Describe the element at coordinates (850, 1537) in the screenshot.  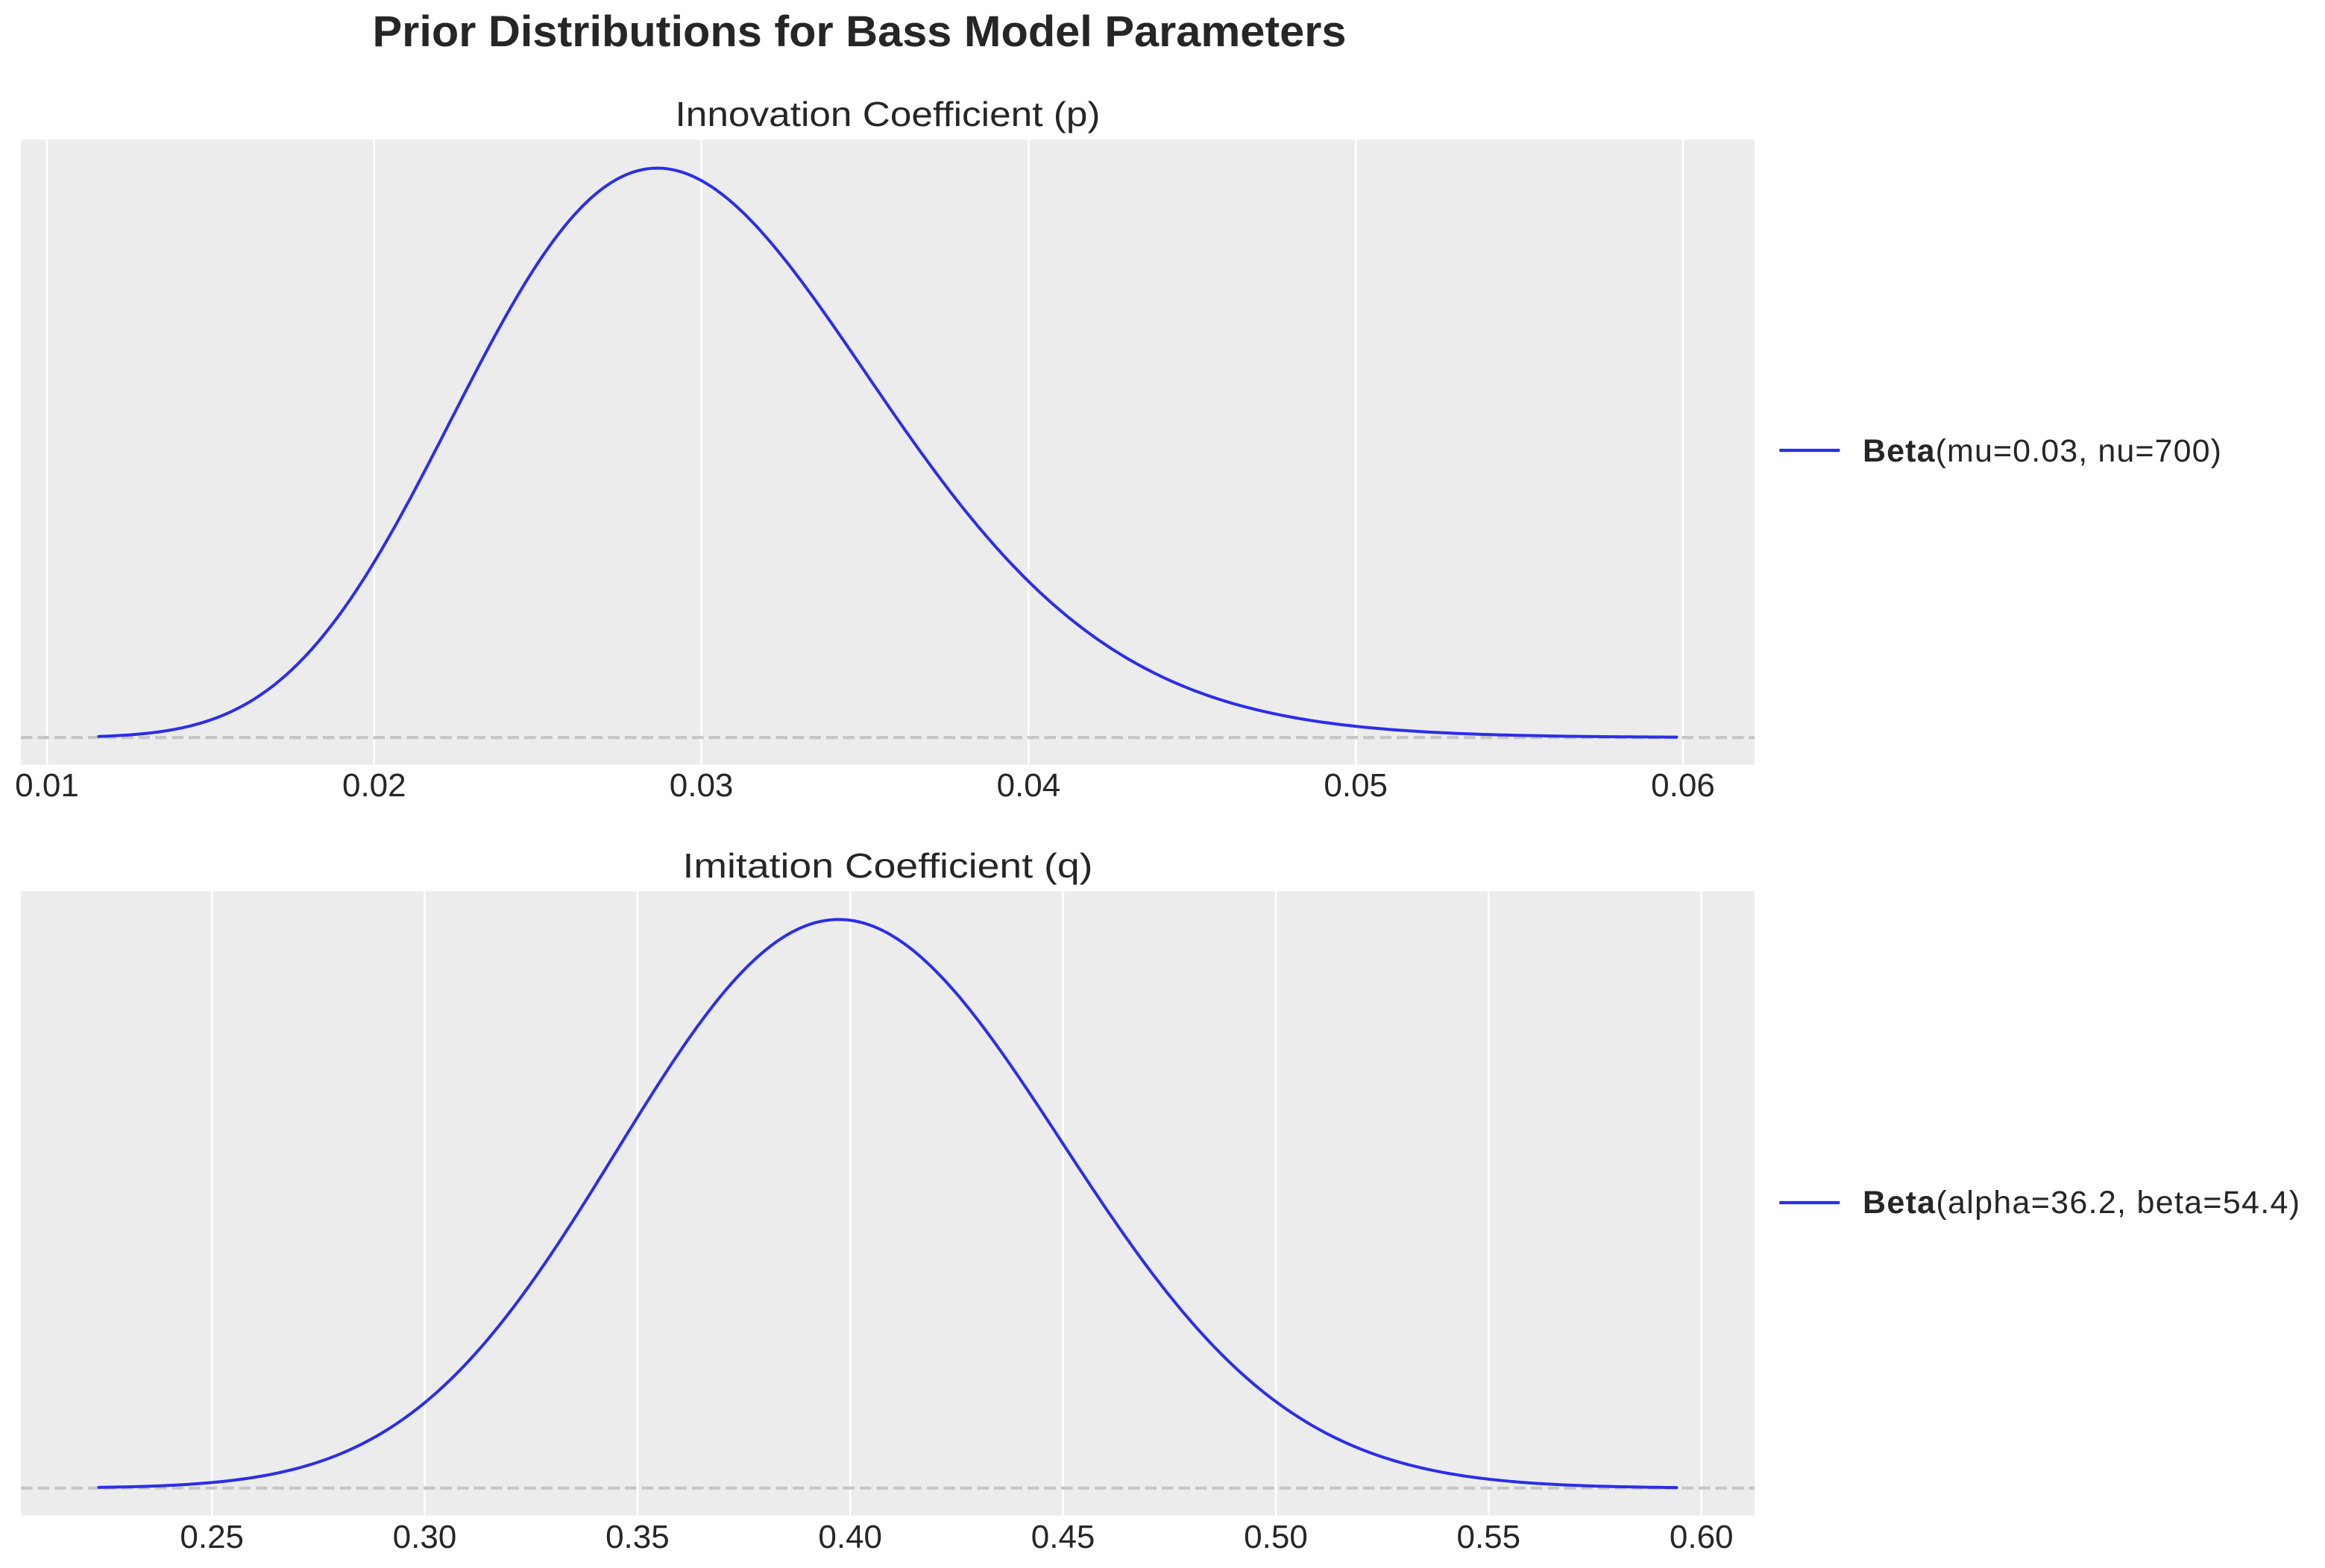
I see `svg-text: 0.40` at that location.